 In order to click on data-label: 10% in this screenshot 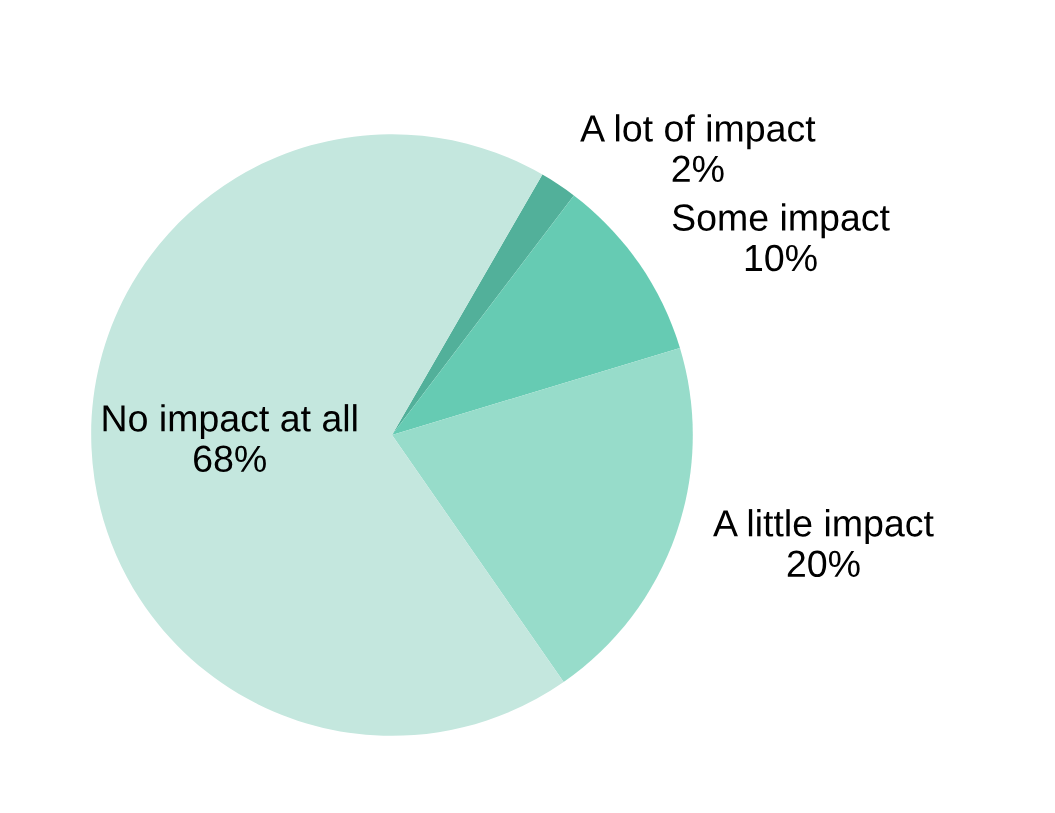, I will do `click(781, 258)`.